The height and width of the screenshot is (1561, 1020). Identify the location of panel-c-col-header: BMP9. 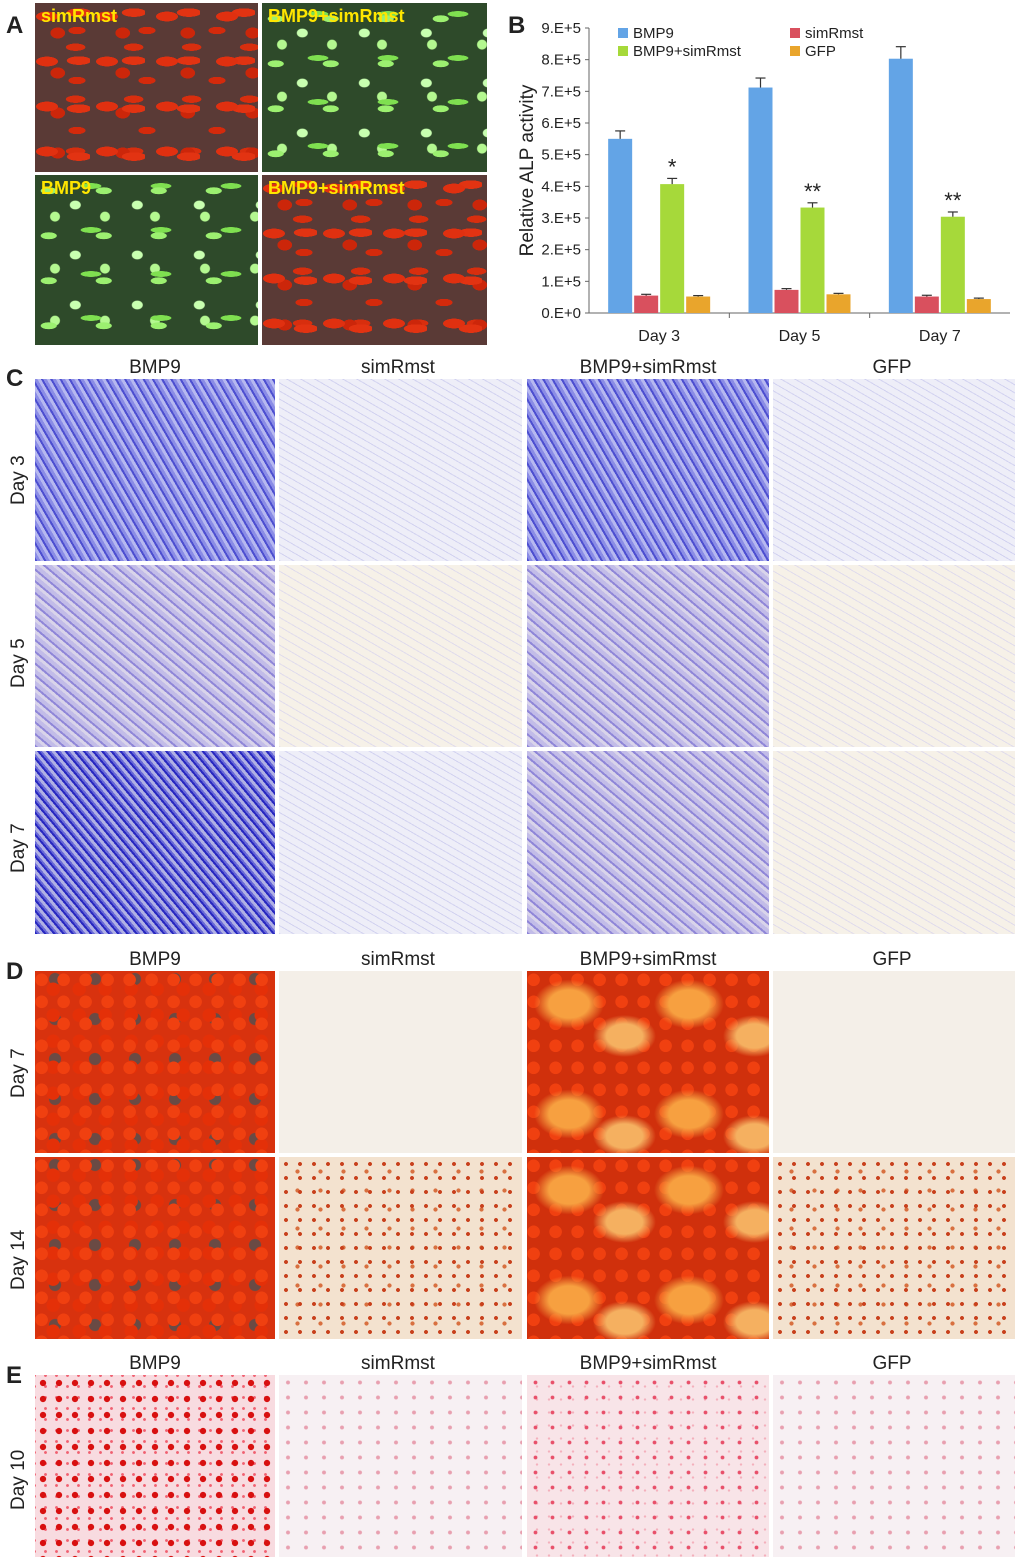
(155, 367).